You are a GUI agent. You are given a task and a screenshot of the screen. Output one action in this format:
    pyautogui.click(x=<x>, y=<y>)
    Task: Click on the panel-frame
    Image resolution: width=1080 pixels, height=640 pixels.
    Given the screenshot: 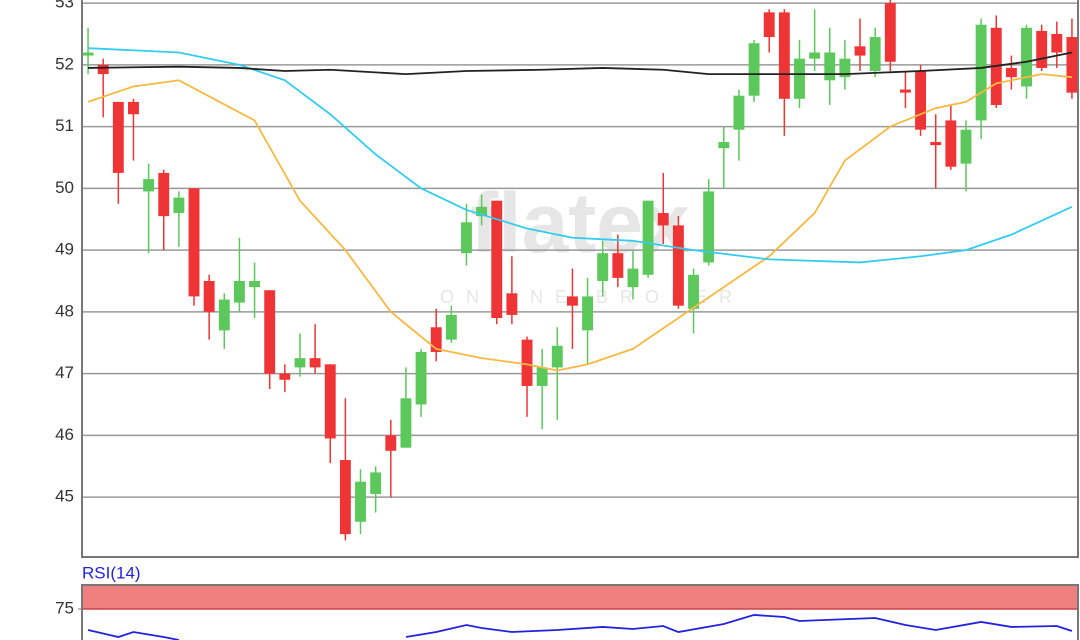 What is the action you would take?
    pyautogui.click(x=580, y=612)
    